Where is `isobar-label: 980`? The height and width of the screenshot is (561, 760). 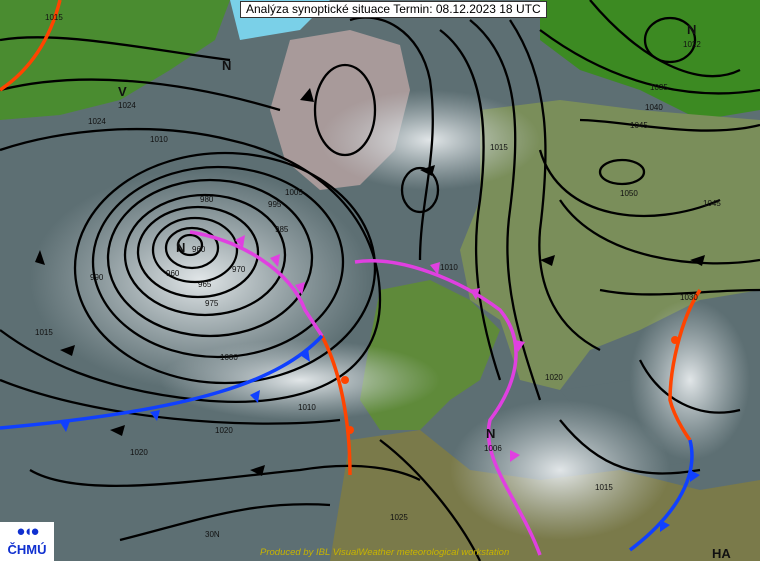 isobar-label: 980 is located at coordinates (207, 199).